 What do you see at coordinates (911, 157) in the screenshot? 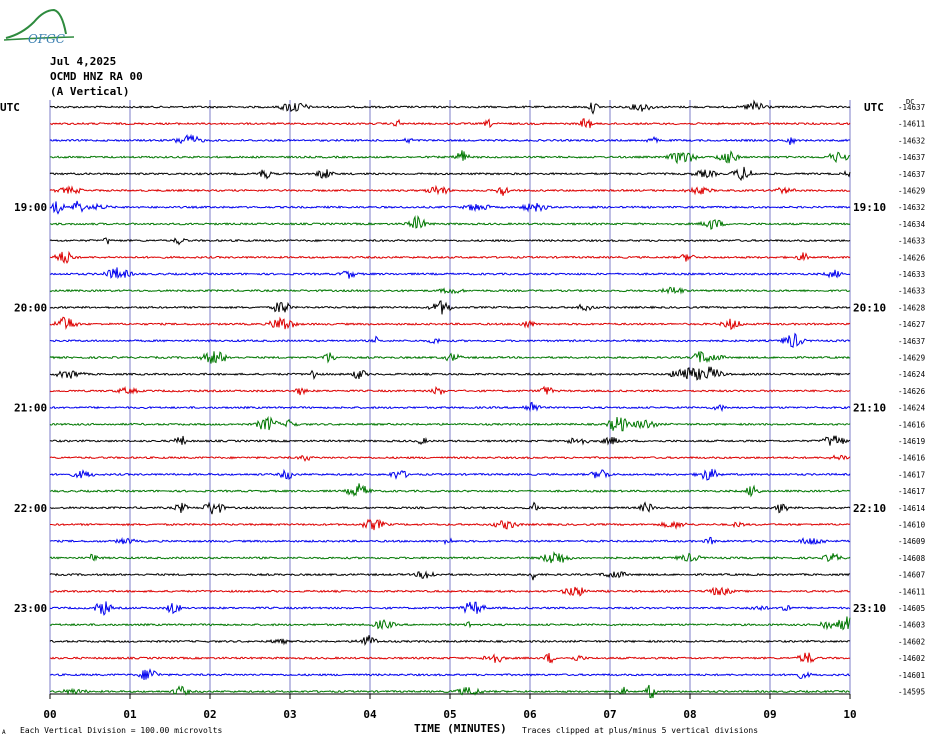
I see `dc-offset-3: -14637` at bounding box center [911, 157].